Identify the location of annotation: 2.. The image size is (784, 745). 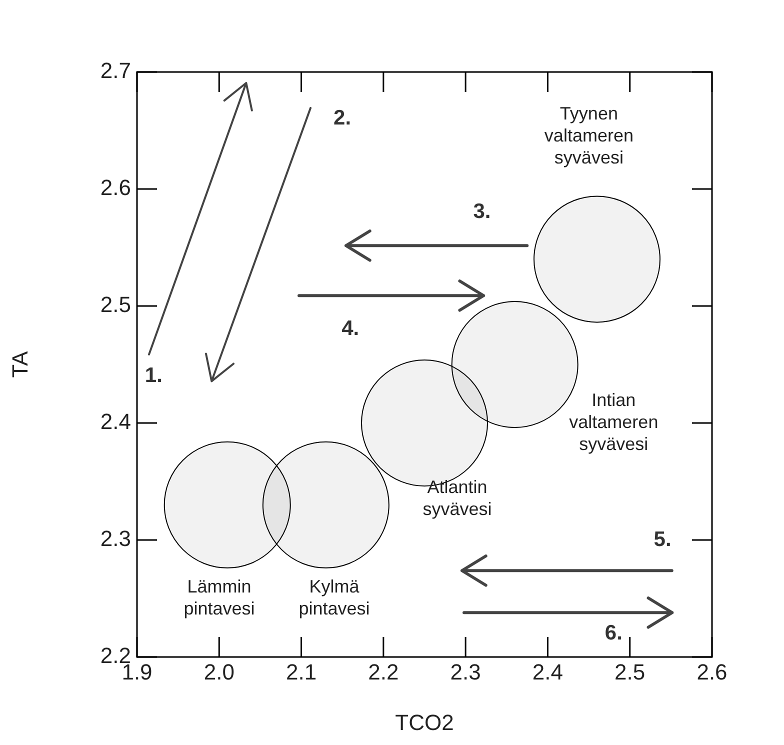
(343, 118).